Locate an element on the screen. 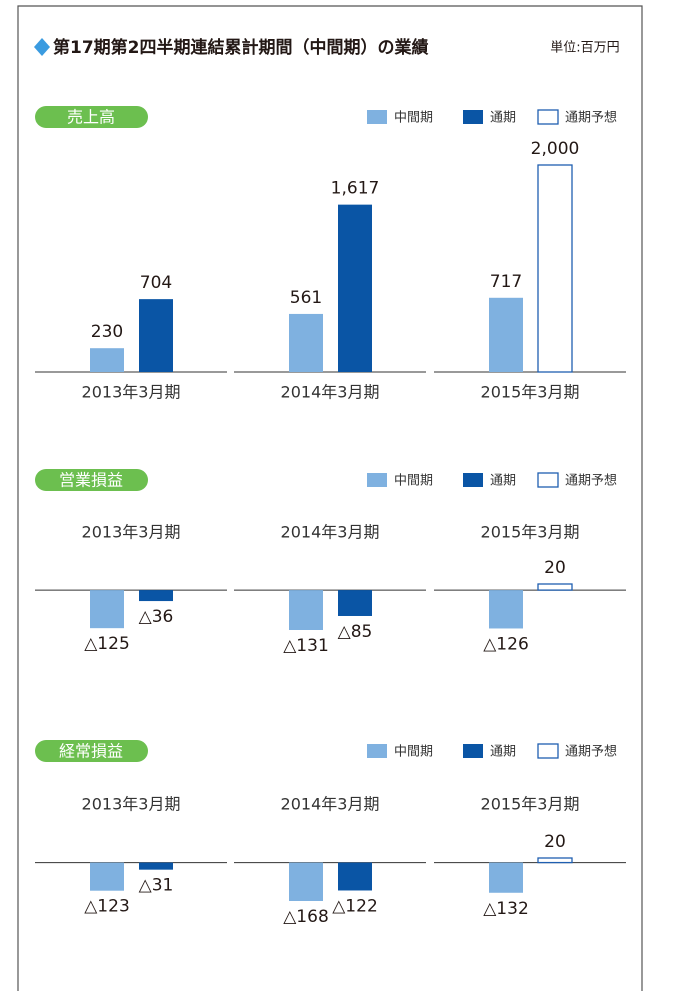  title-marker is located at coordinates (42, 47).